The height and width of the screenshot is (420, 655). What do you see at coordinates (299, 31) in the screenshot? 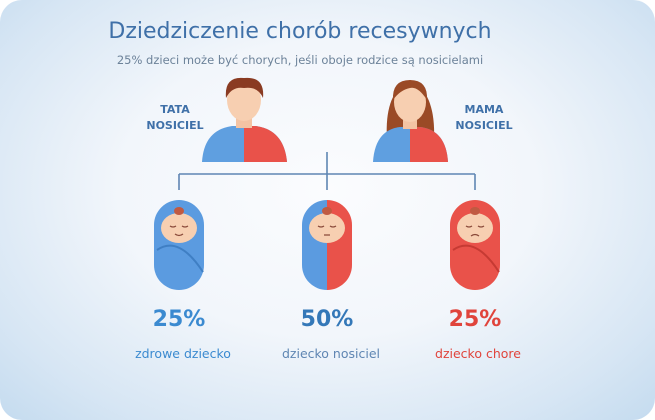
I see `page-title: Dziedziczenie chorób recesywnych` at bounding box center [299, 31].